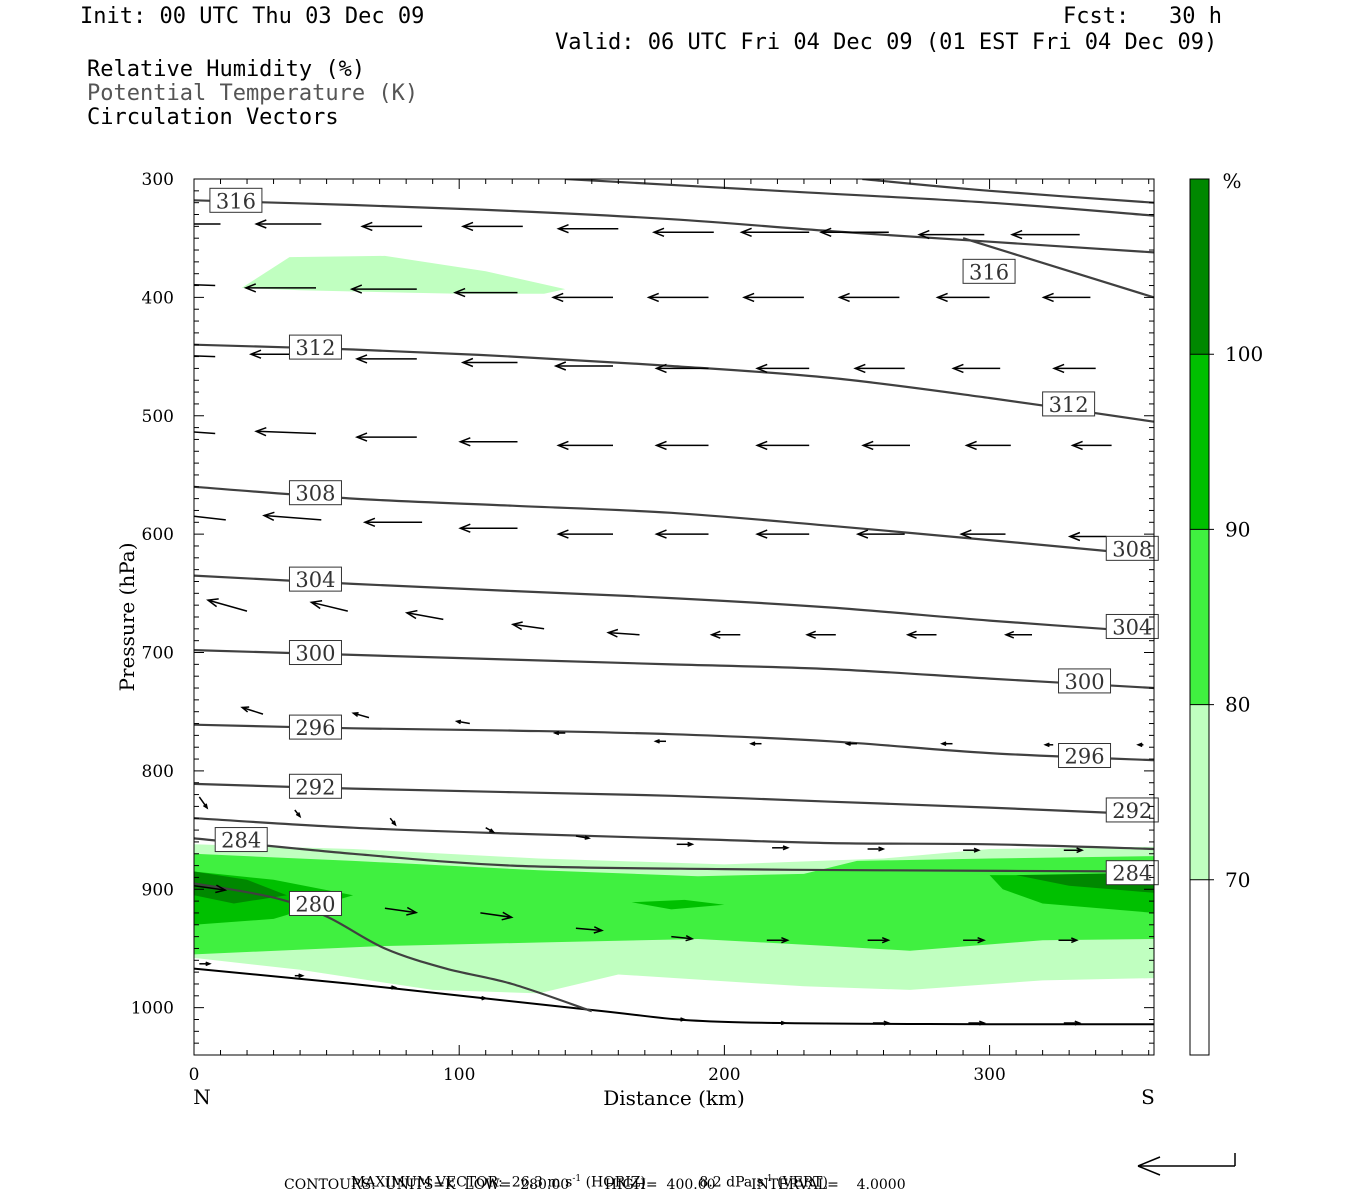 This screenshot has width=1350, height=1200. I want to click on contour-label-292-0: 292, so click(315, 787).